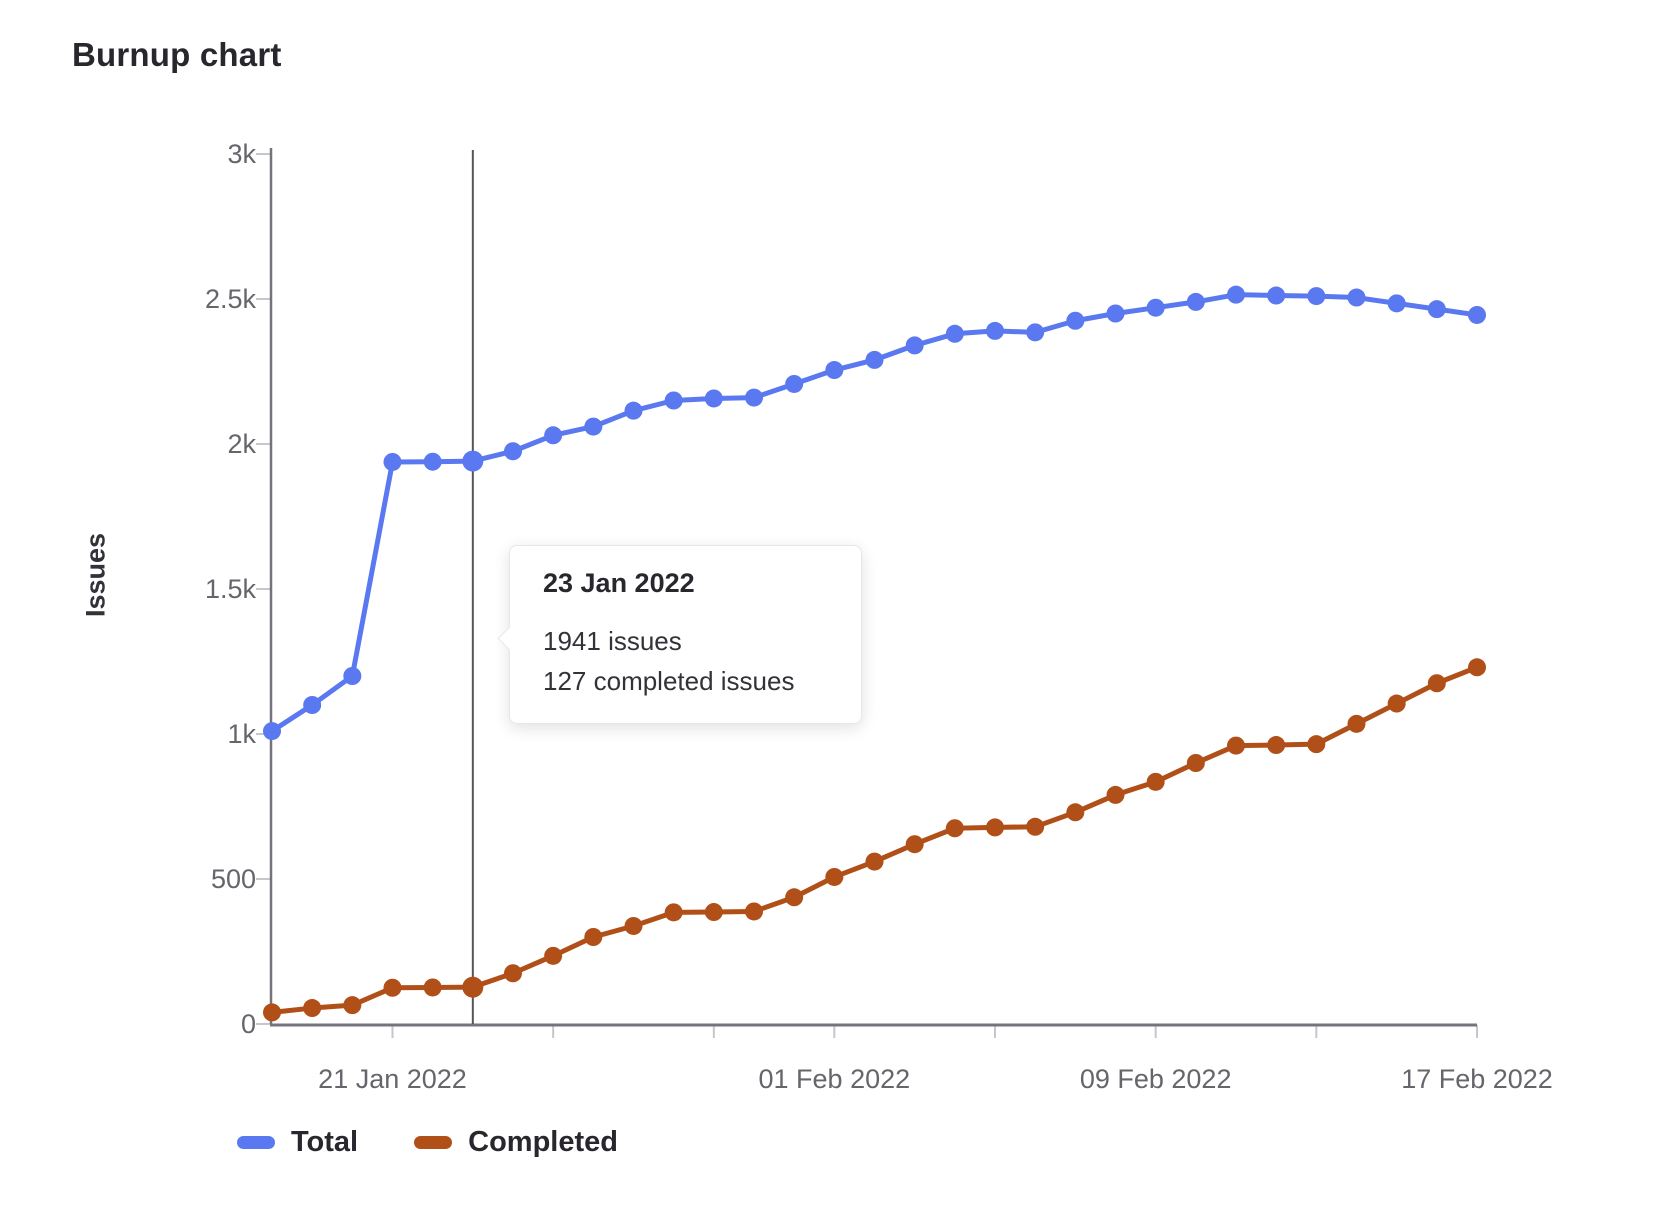 This screenshot has width=1680, height=1218. I want to click on legend-label-completed: Completed, so click(543, 1142).